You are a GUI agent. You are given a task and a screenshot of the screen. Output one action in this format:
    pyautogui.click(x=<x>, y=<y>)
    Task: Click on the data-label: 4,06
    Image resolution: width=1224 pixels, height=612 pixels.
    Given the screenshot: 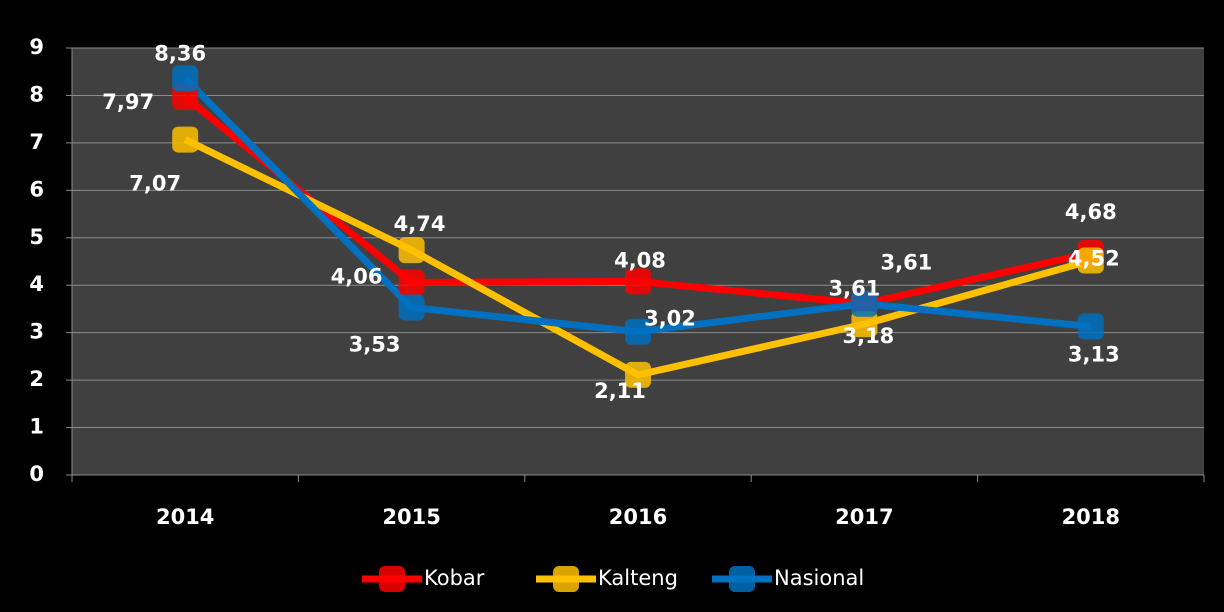 What is the action you would take?
    pyautogui.click(x=357, y=276)
    